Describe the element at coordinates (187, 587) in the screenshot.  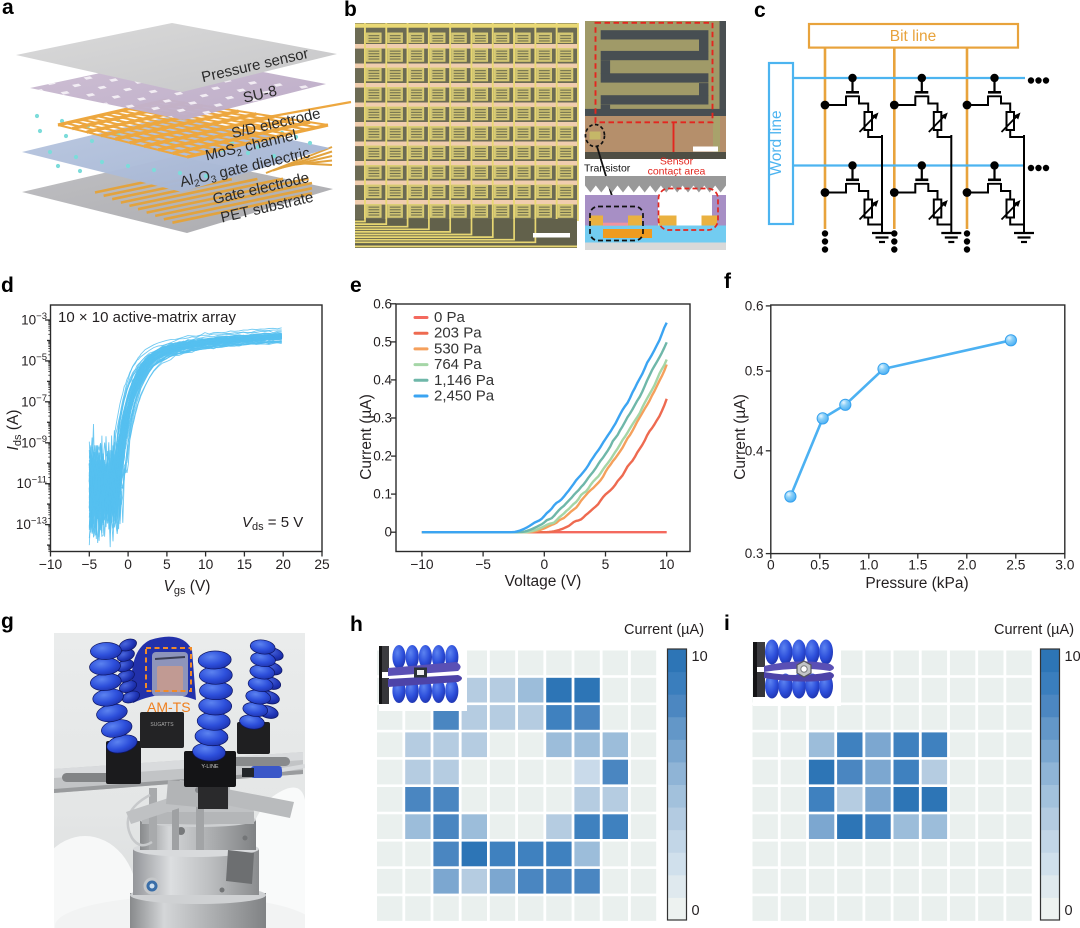
I see `svg-text: Vgs (V)` at that location.